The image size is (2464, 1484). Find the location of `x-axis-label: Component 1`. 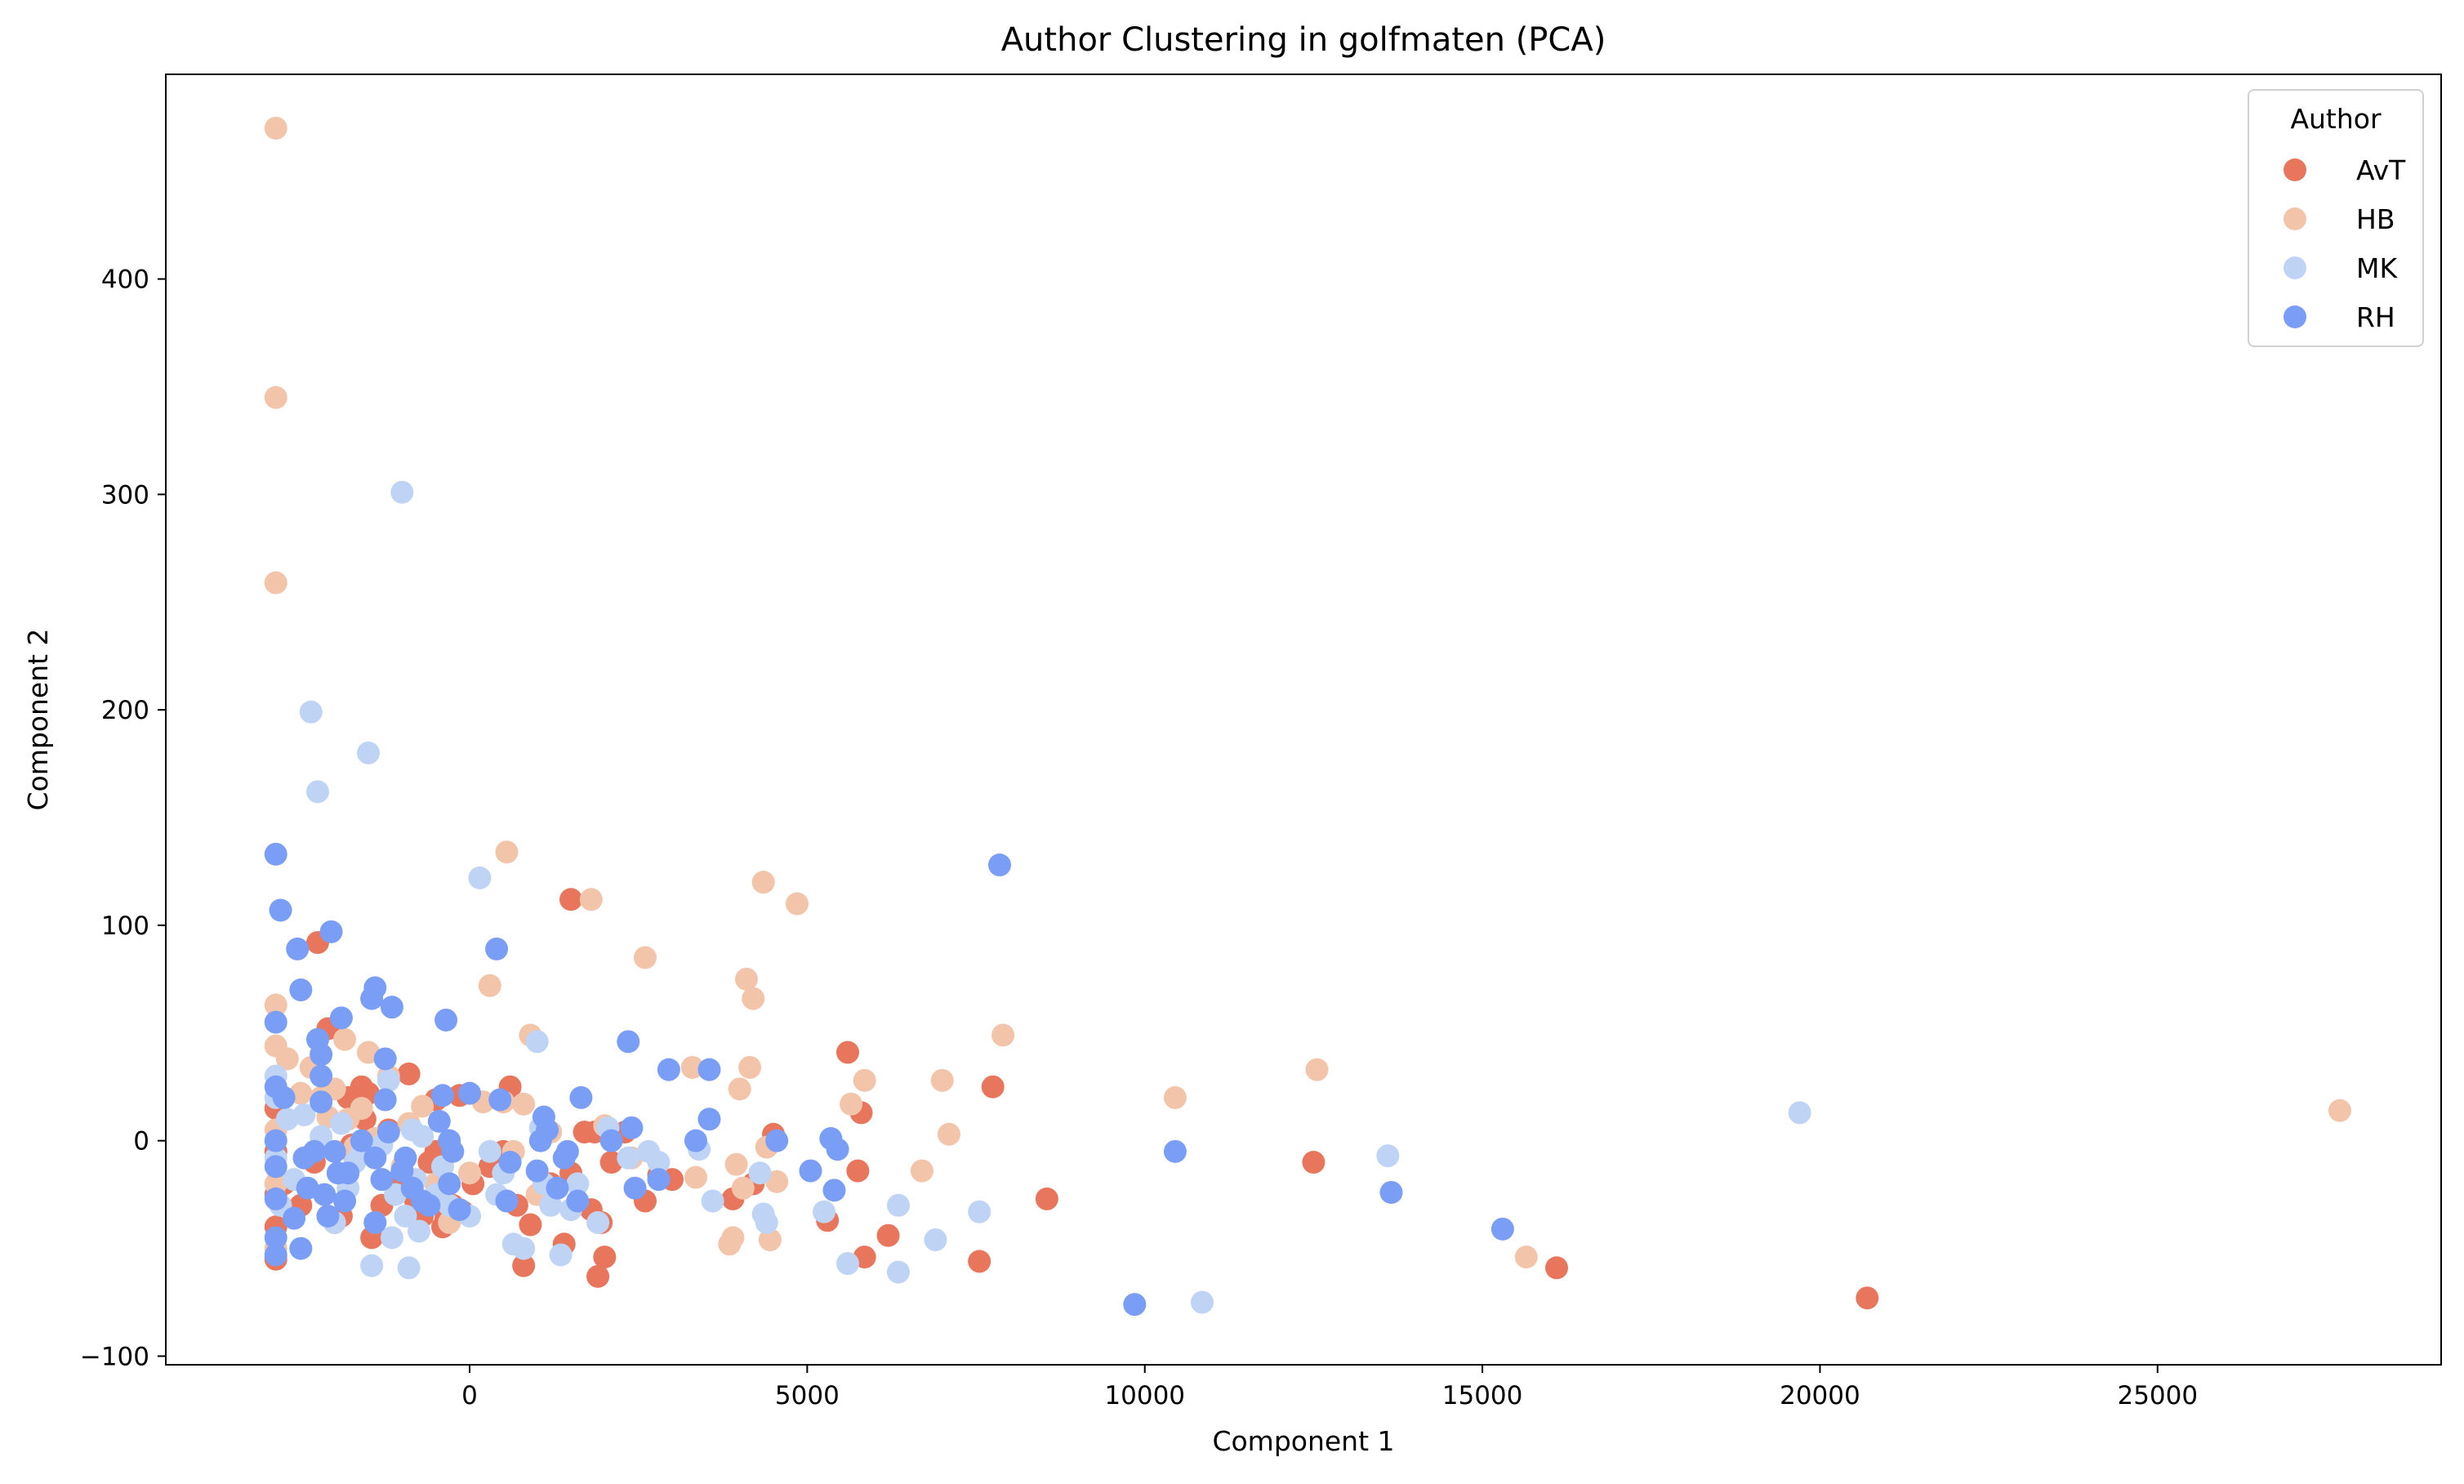

x-axis-label: Component 1 is located at coordinates (1303, 1441).